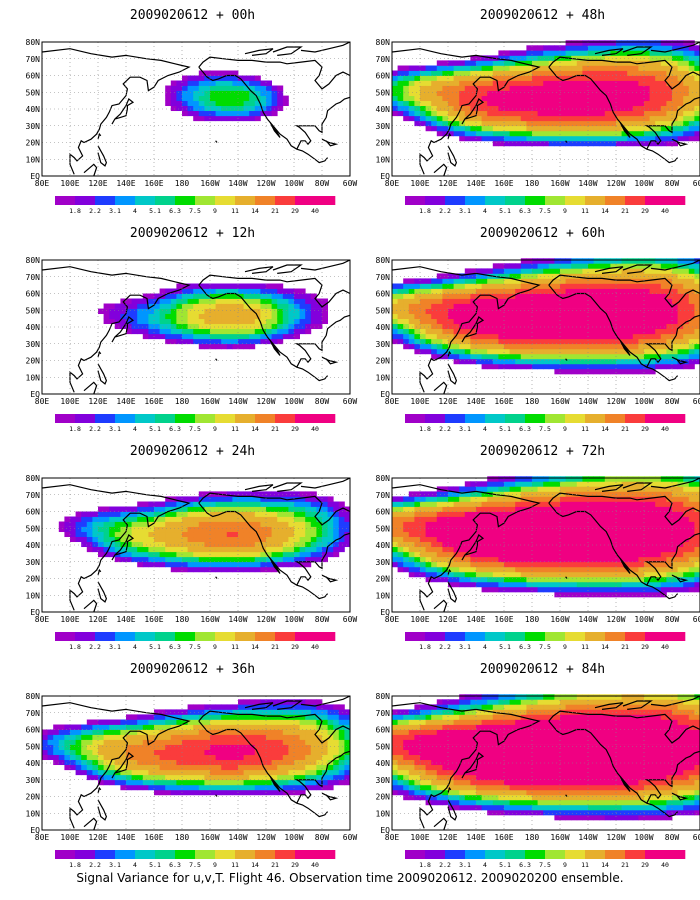 This screenshot has width=700, height=900. I want to click on lon-label: 160E, so click(153, 837).